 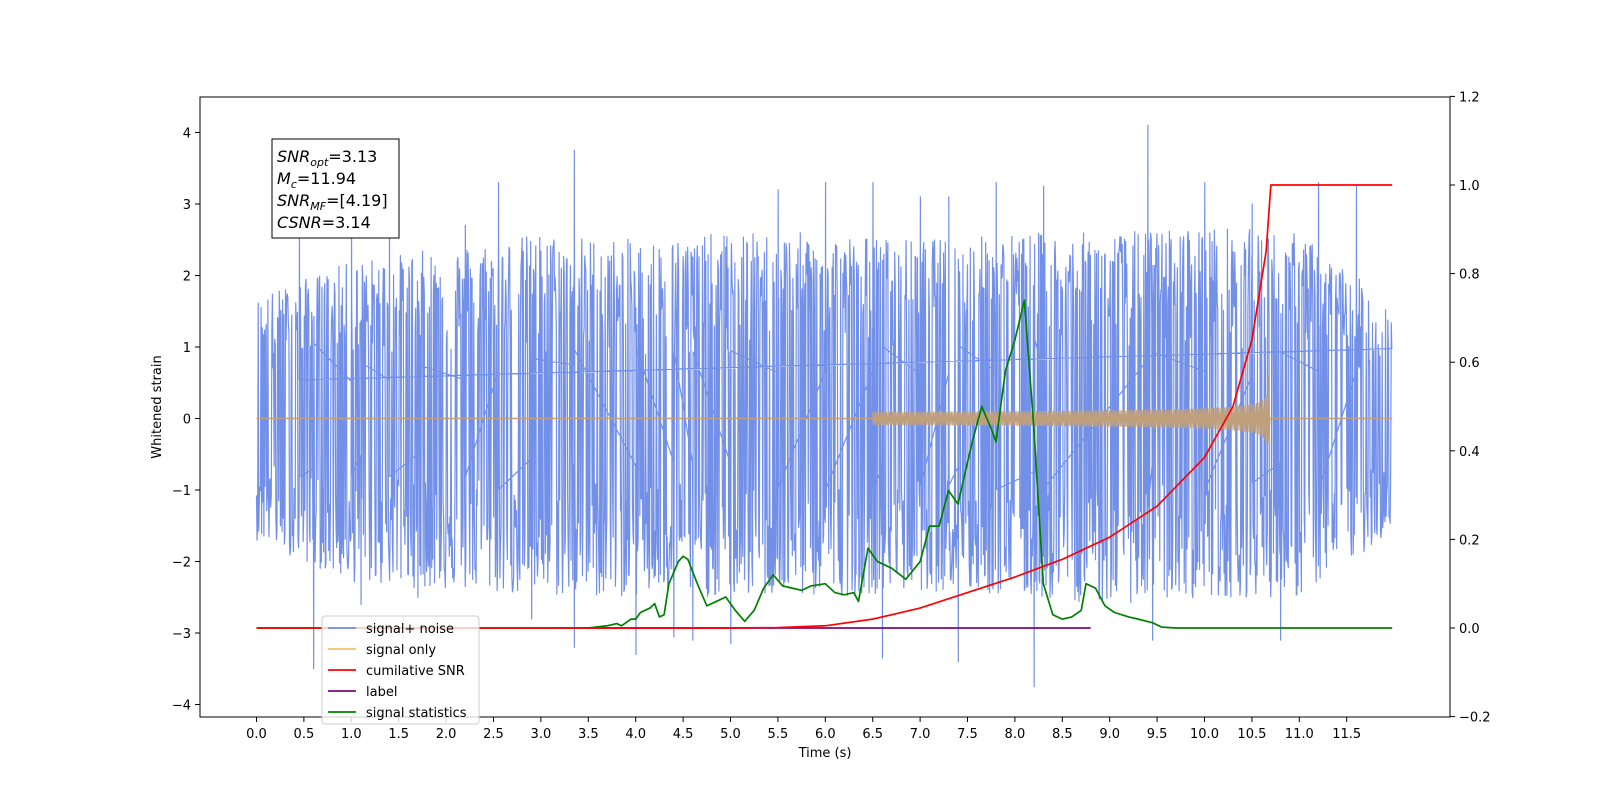 I want to click on legend-label: label, so click(x=381, y=692).